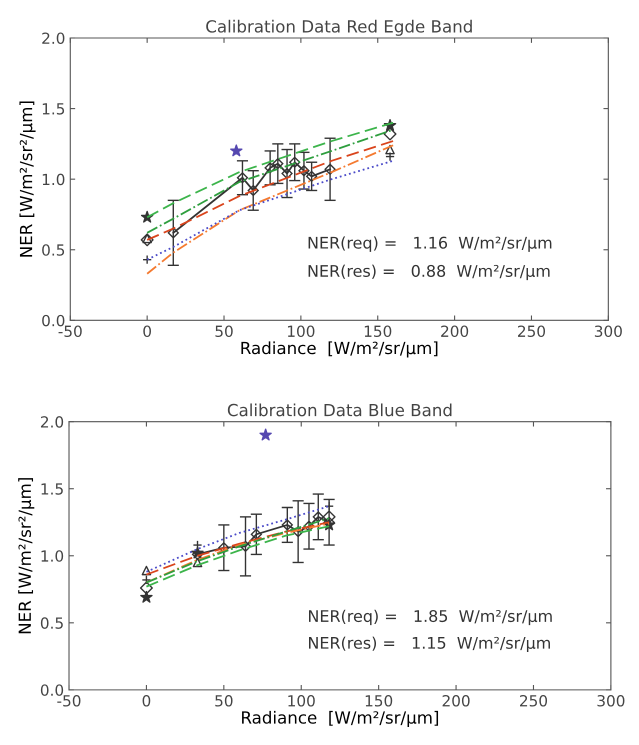 This screenshot has width=639, height=745. I want to click on chart-title: Calibration Data Red Egde Band, so click(339, 28).